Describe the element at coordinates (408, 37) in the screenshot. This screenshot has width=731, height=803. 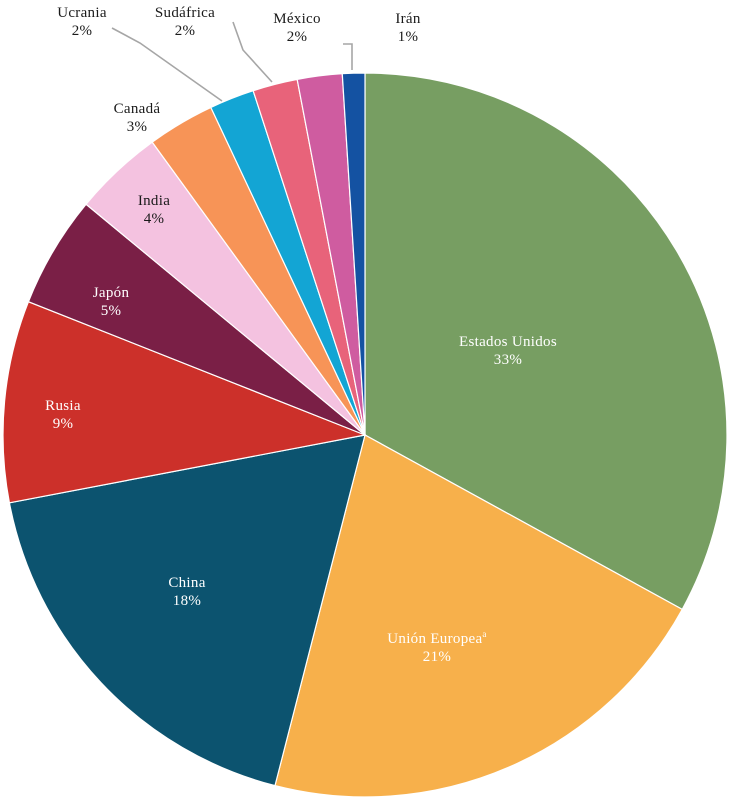
I see `slice-label-percent: 1%` at that location.